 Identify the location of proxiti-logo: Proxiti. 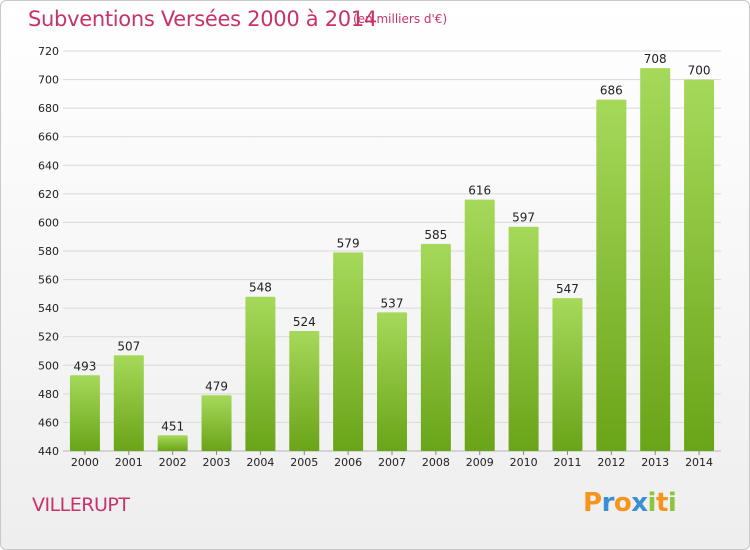
(630, 503).